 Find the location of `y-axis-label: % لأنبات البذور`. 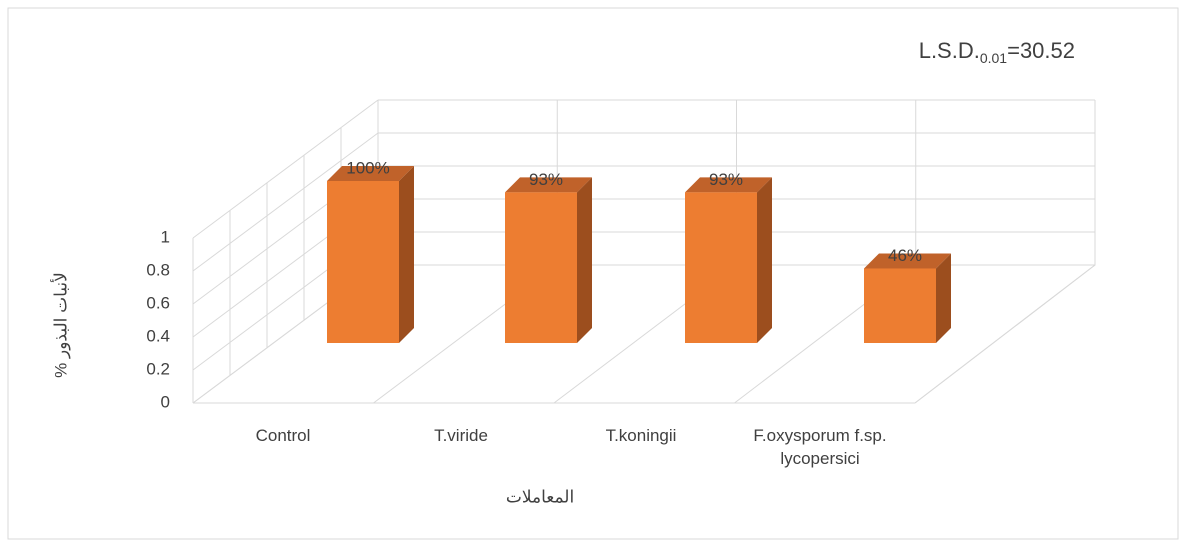

y-axis-label: % لأنبات البذور is located at coordinates (60, 325).